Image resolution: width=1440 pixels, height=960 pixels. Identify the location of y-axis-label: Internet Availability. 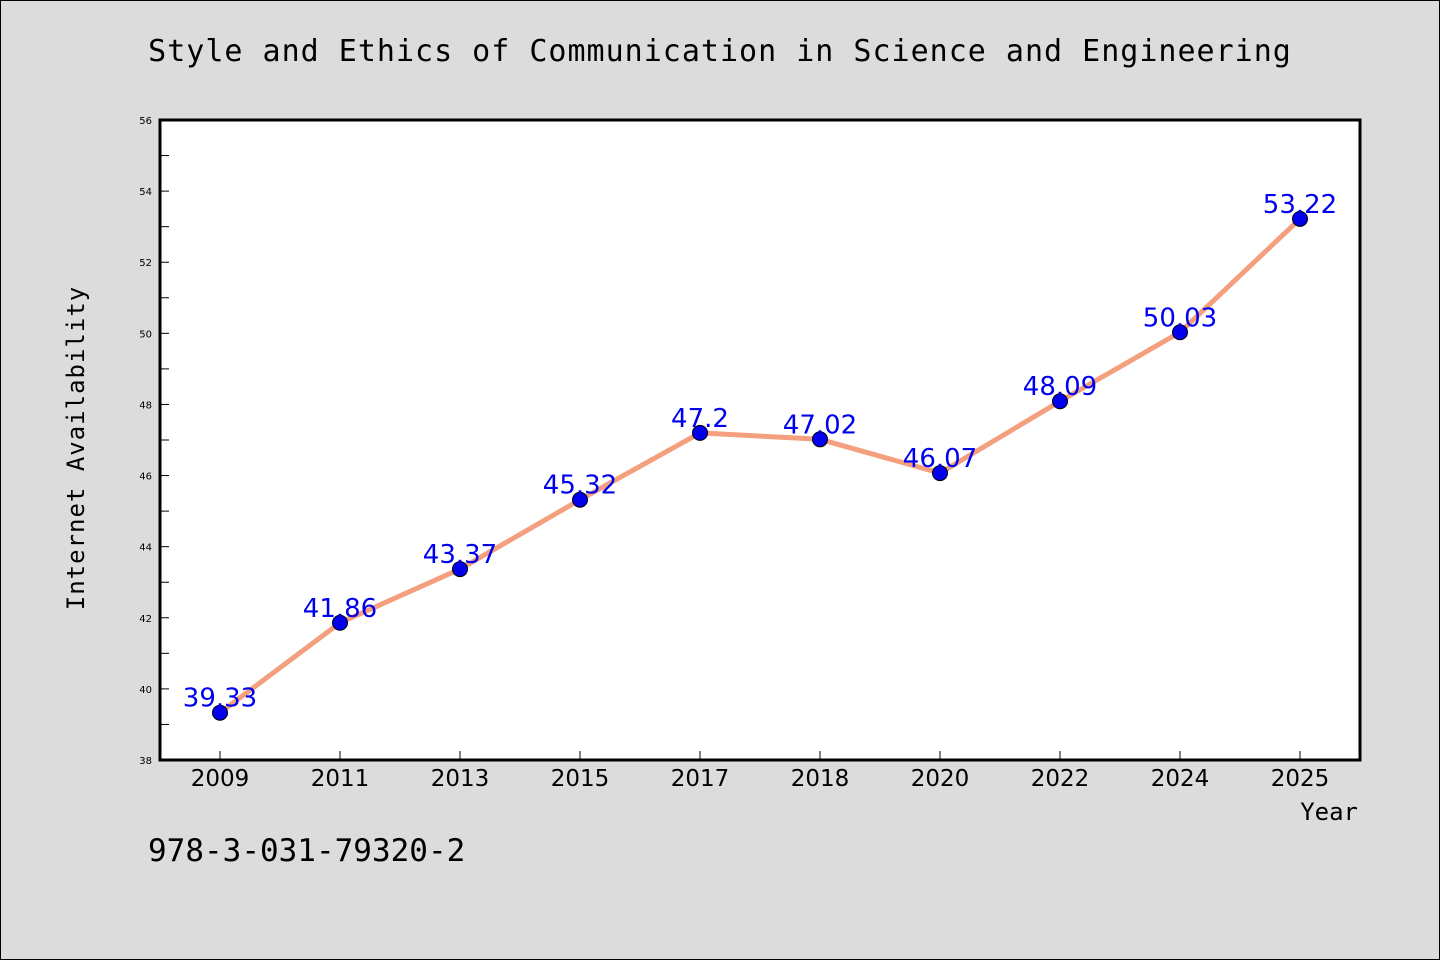
(76, 448).